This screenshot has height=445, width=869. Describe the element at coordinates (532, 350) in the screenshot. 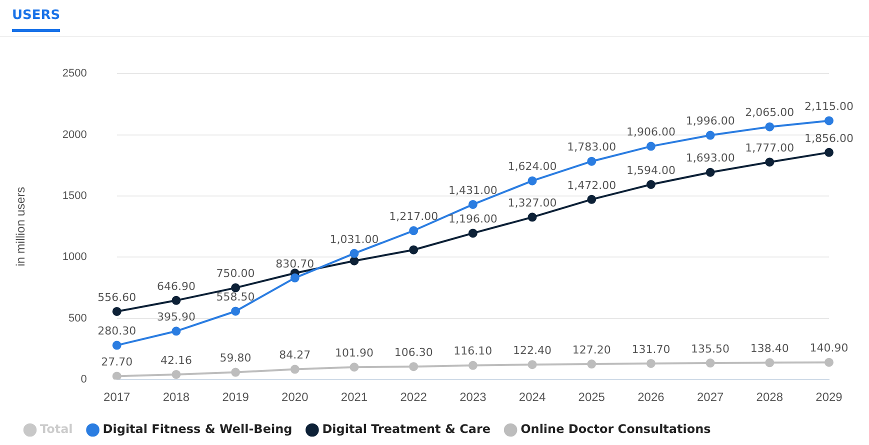

I see `data-label: 122.40` at that location.